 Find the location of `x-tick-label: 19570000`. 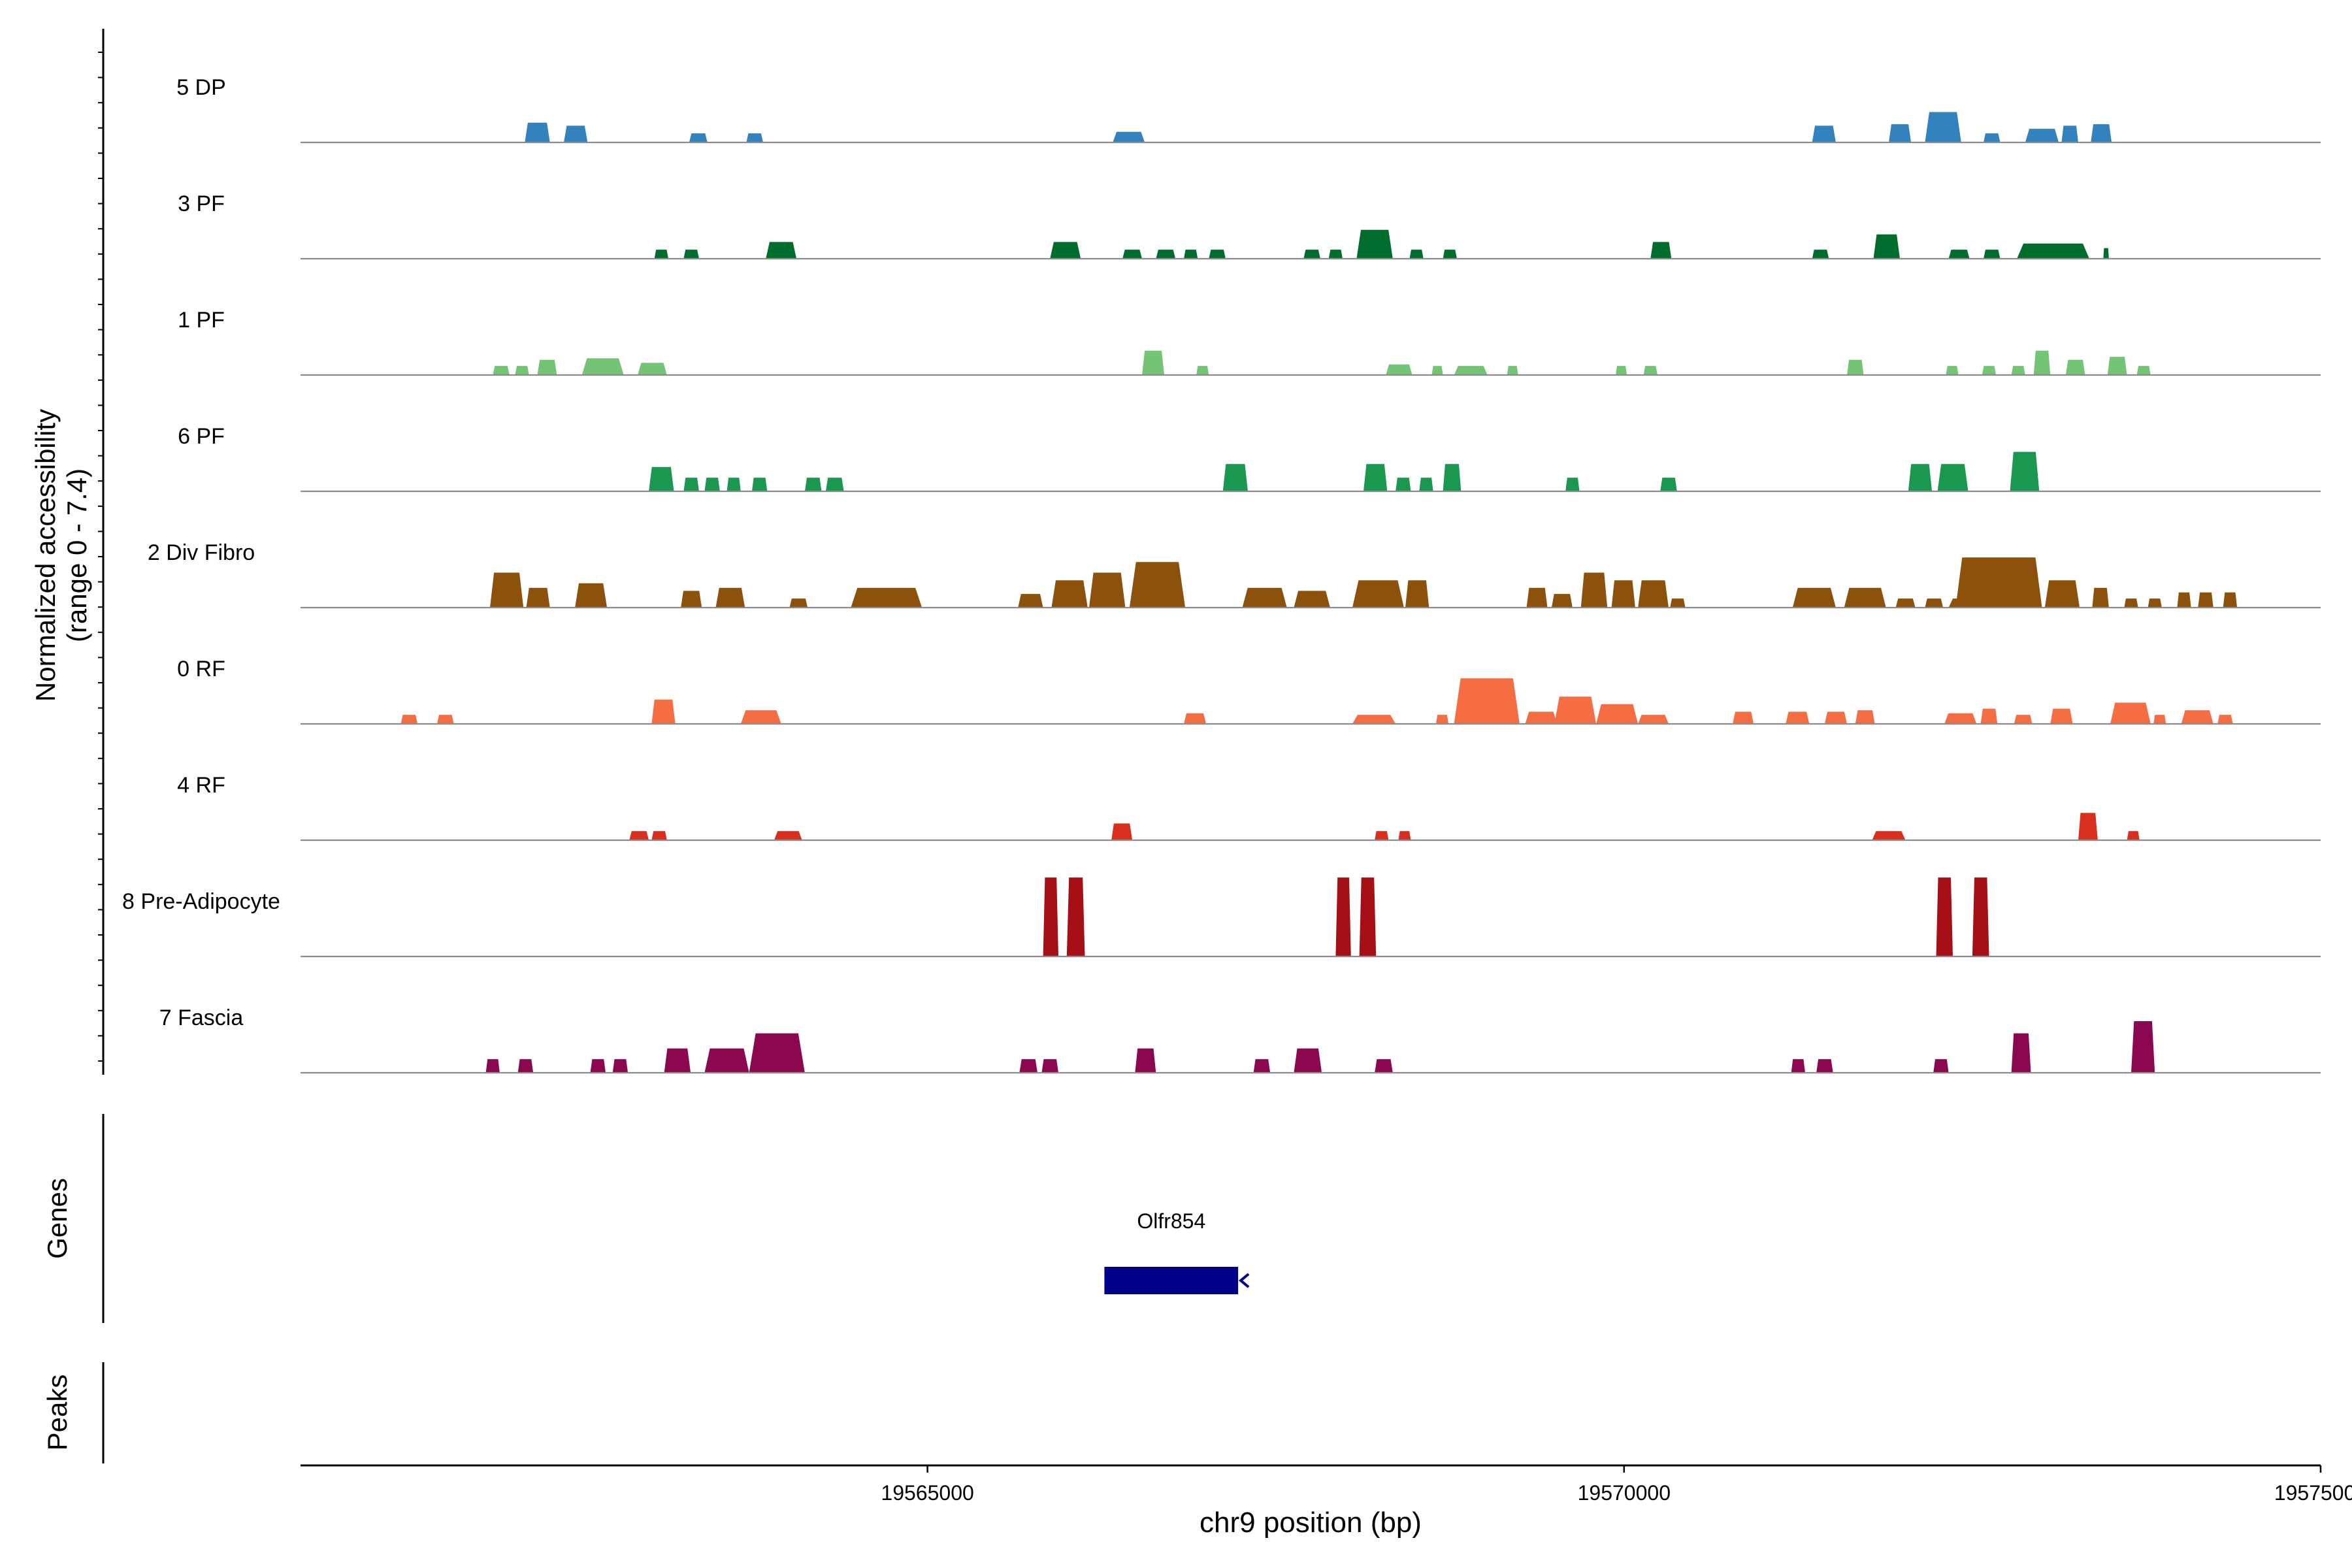

x-tick-label: 19570000 is located at coordinates (1624, 1493).